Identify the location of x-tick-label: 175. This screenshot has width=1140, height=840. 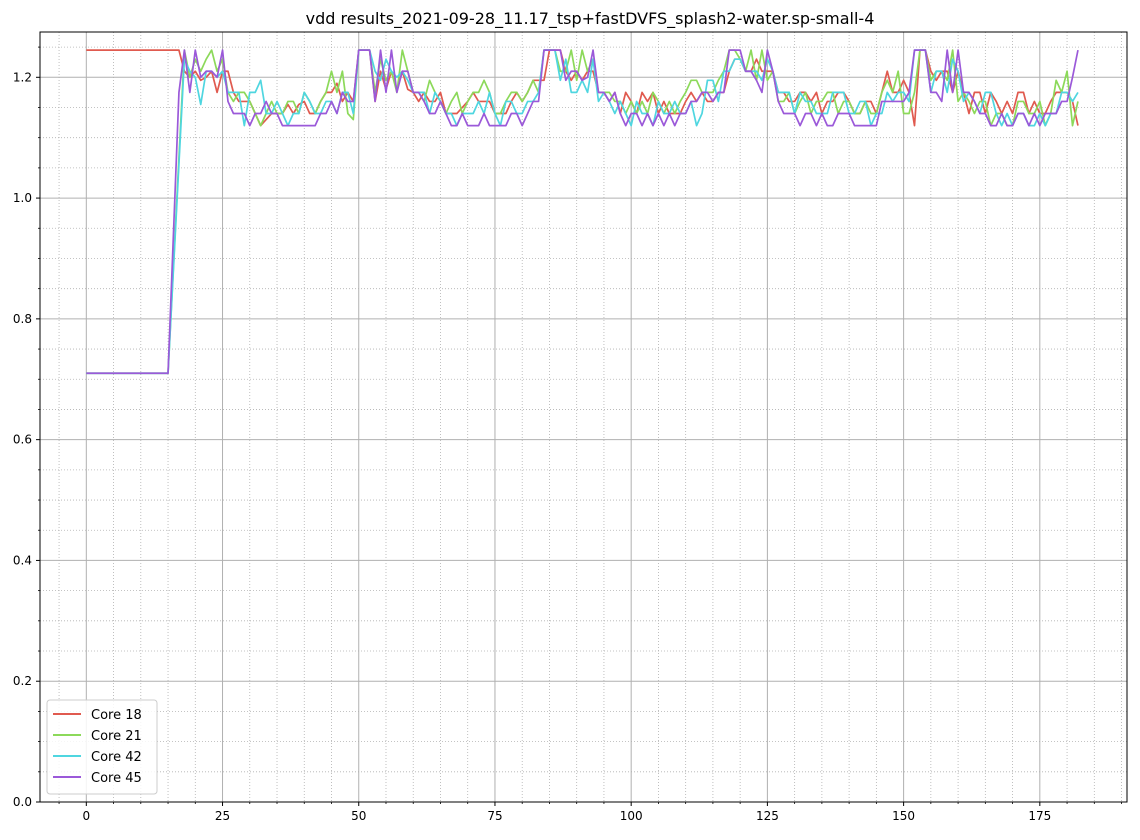
(1039, 816).